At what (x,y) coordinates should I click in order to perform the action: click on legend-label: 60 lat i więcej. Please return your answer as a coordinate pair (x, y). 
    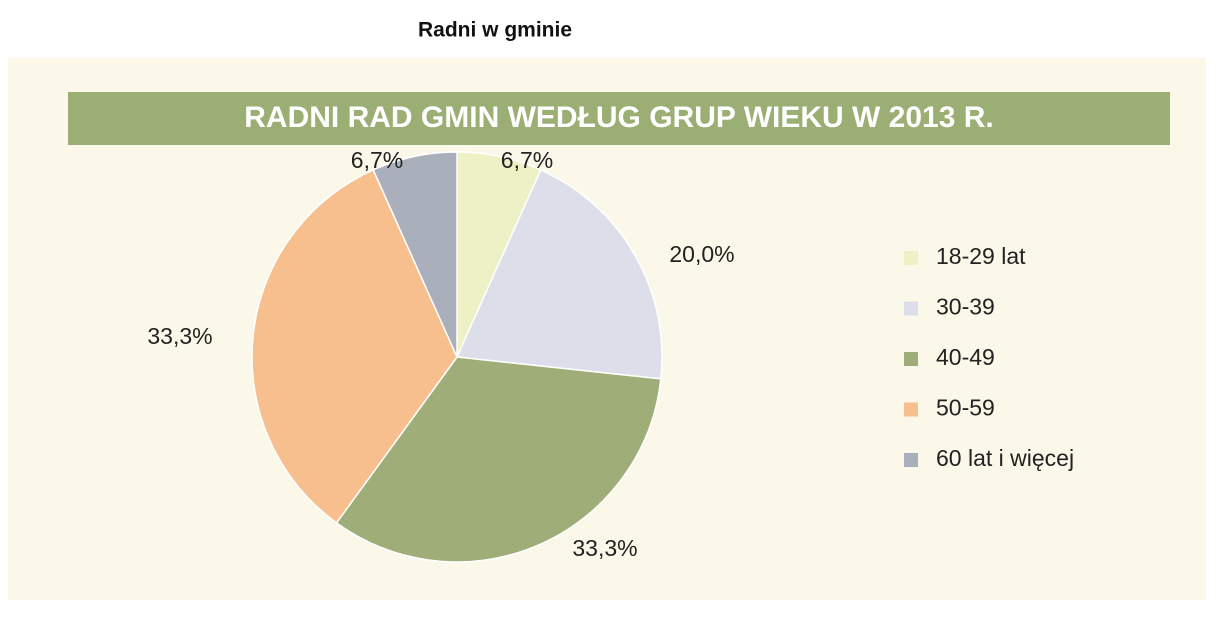
    Looking at the image, I should click on (1005, 458).